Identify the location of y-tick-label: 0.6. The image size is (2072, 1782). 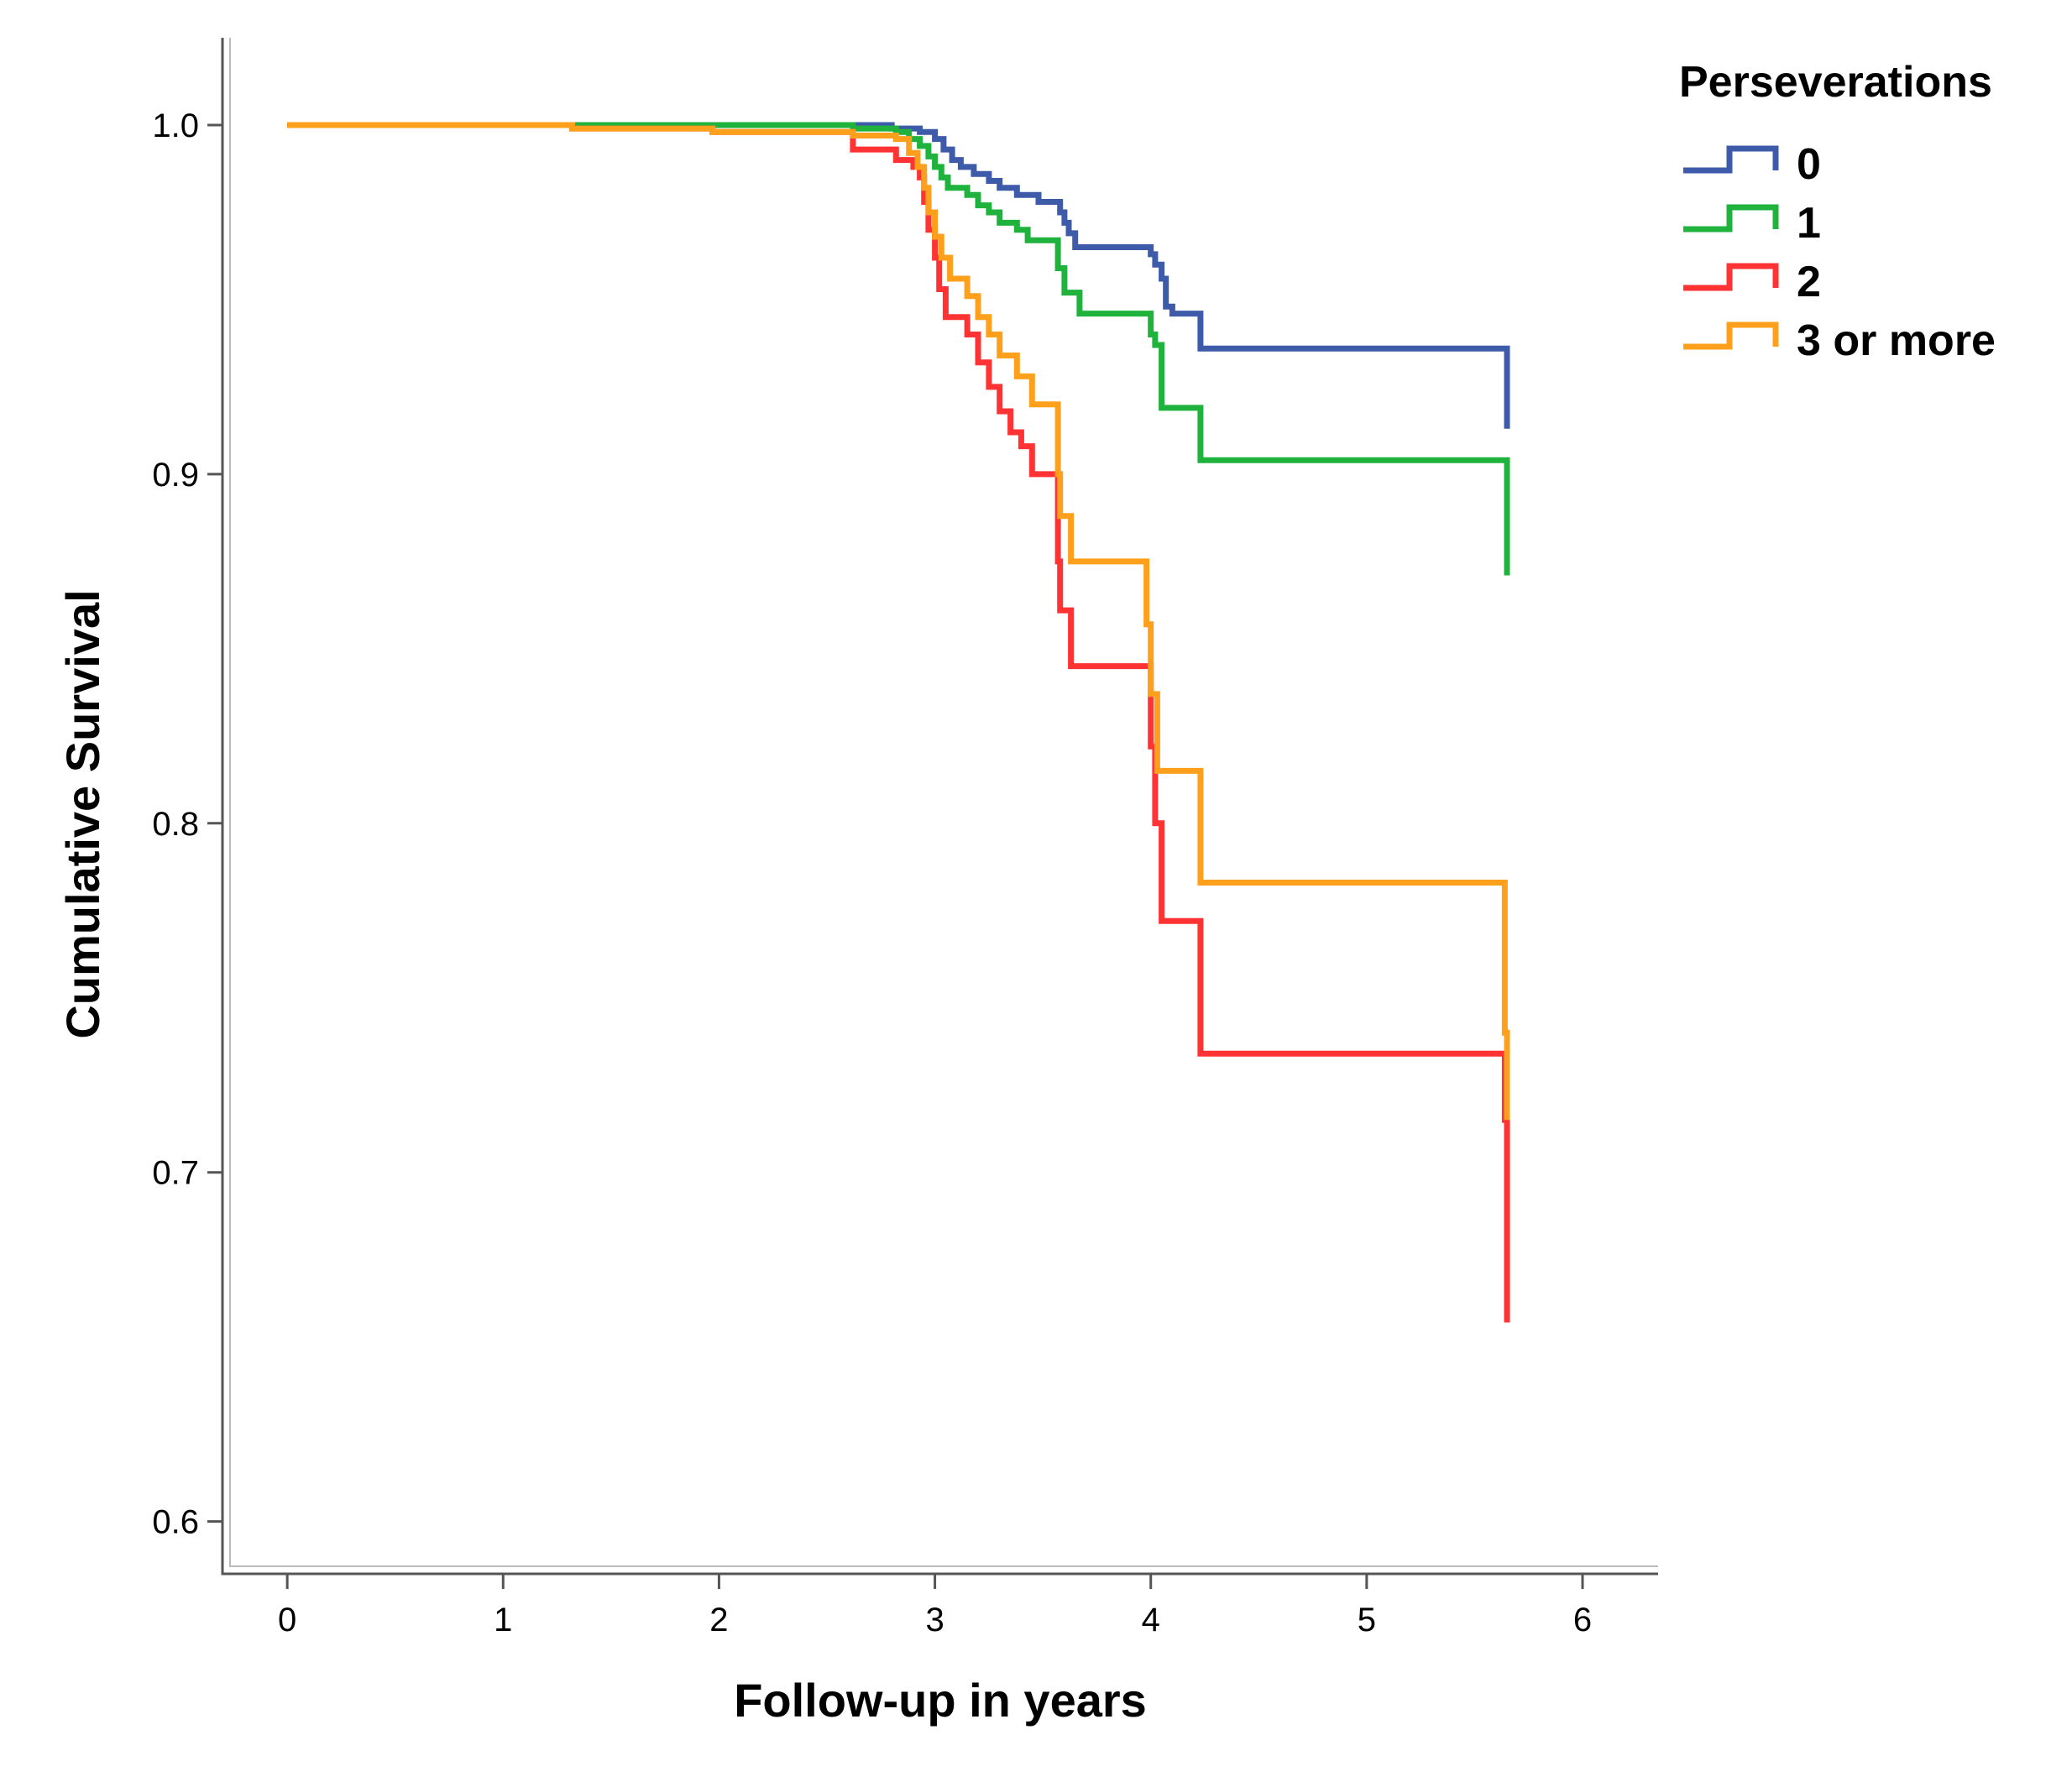
(175, 1522).